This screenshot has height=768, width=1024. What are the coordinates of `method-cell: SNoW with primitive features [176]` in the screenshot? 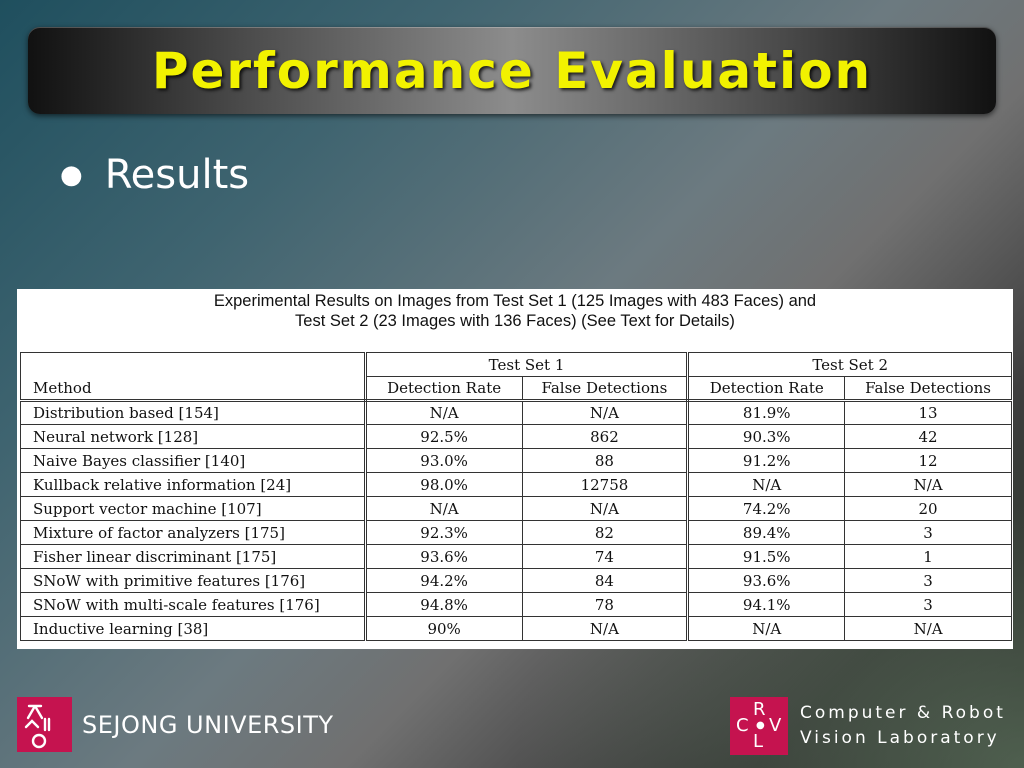 It's located at (193, 580).